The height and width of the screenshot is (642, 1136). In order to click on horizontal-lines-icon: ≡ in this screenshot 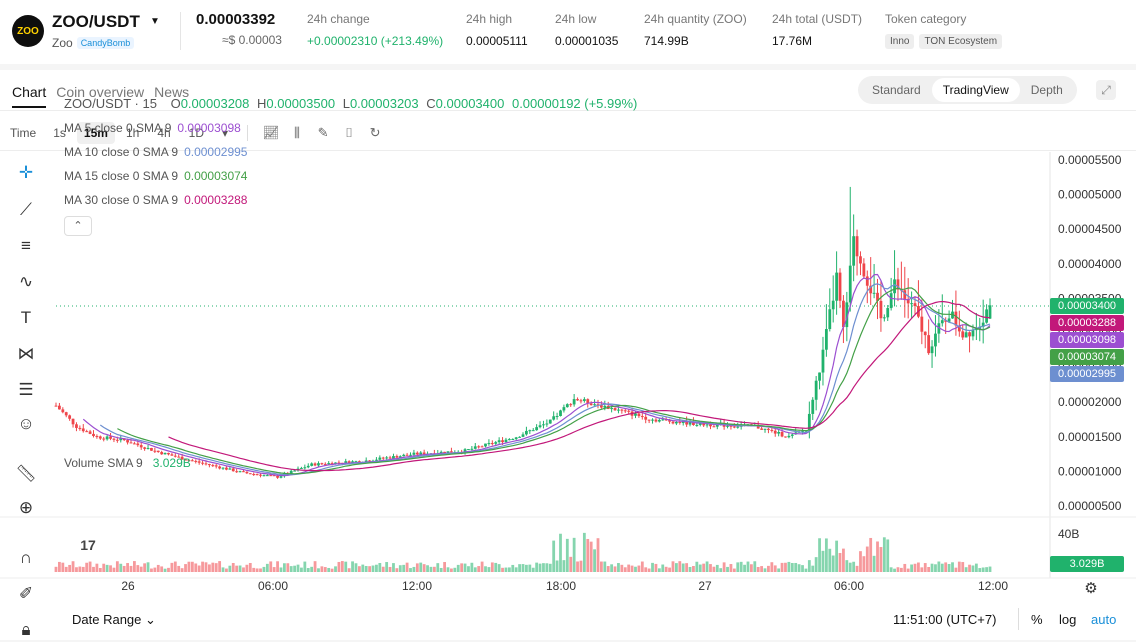, I will do `click(26, 245)`.